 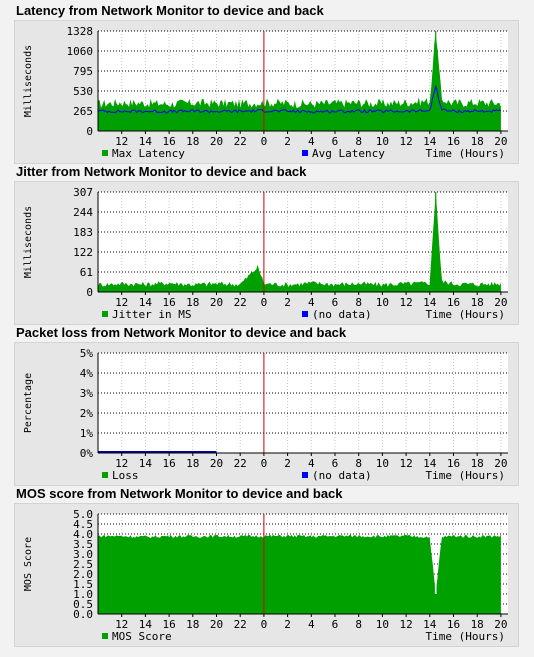 I want to click on y-tick-label: 3%, so click(x=87, y=393).